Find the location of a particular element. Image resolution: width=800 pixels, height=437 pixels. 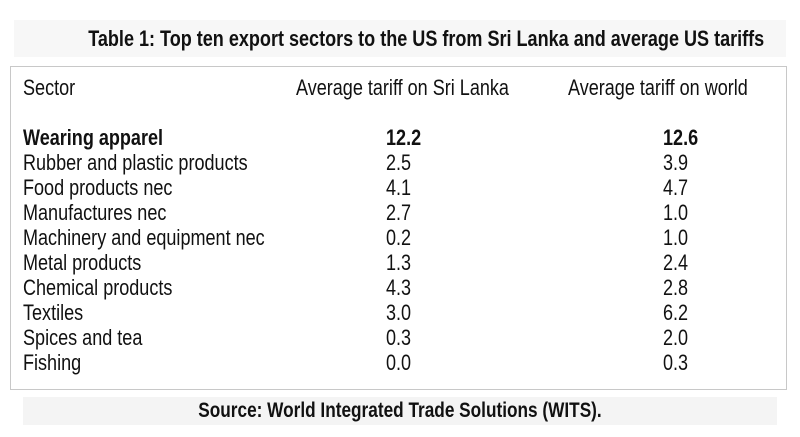

tariff-sri-lanka-cell: 4.1 is located at coordinates (399, 187).